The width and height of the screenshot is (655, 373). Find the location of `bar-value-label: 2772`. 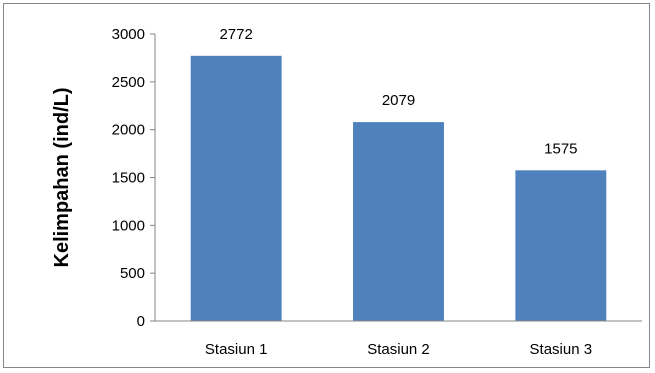

bar-value-label: 2772 is located at coordinates (235, 34).